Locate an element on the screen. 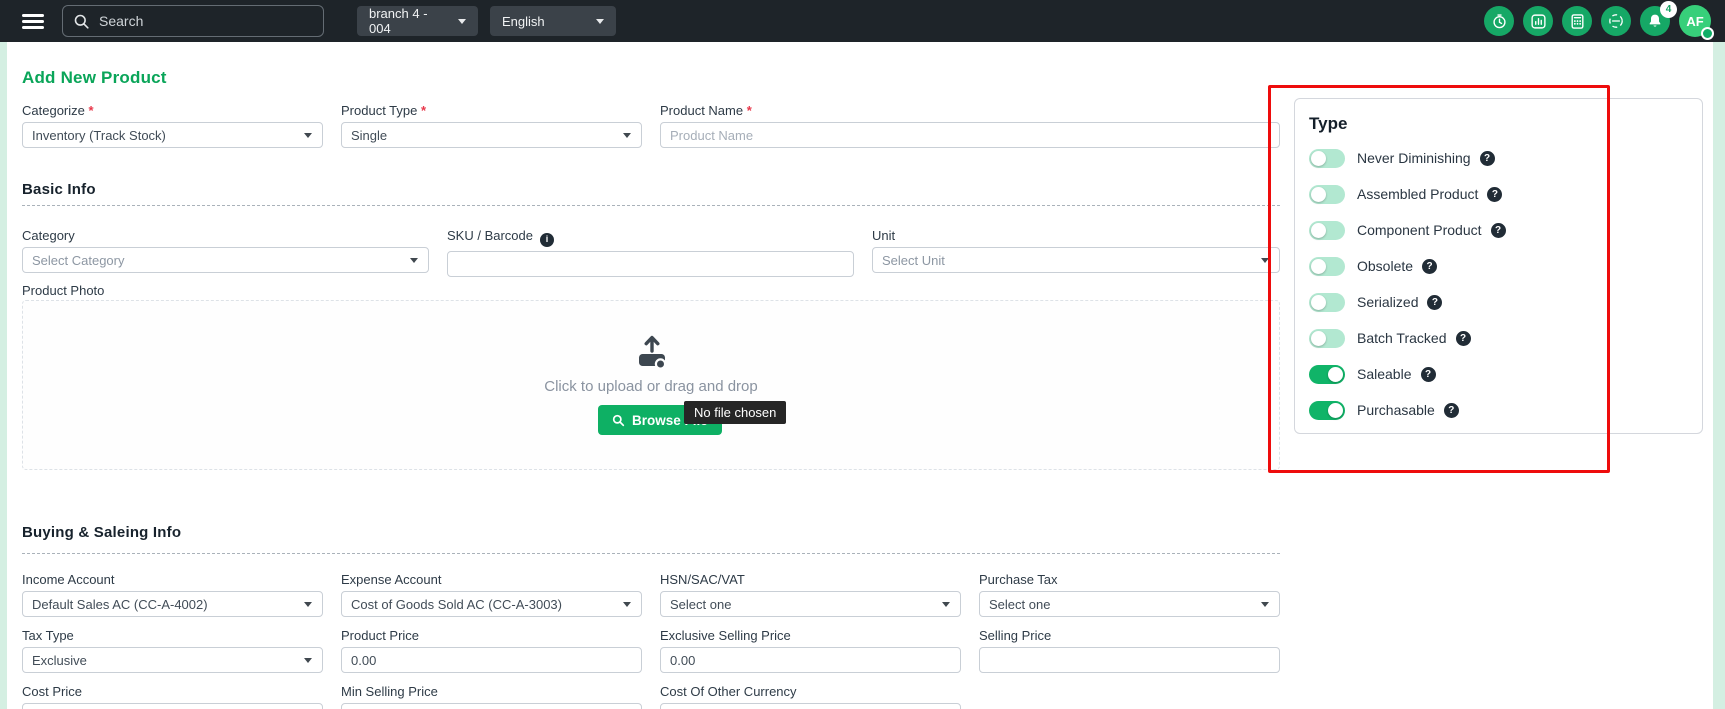 The image size is (1725, 709). purchasable-toggle is located at coordinates (1327, 410).